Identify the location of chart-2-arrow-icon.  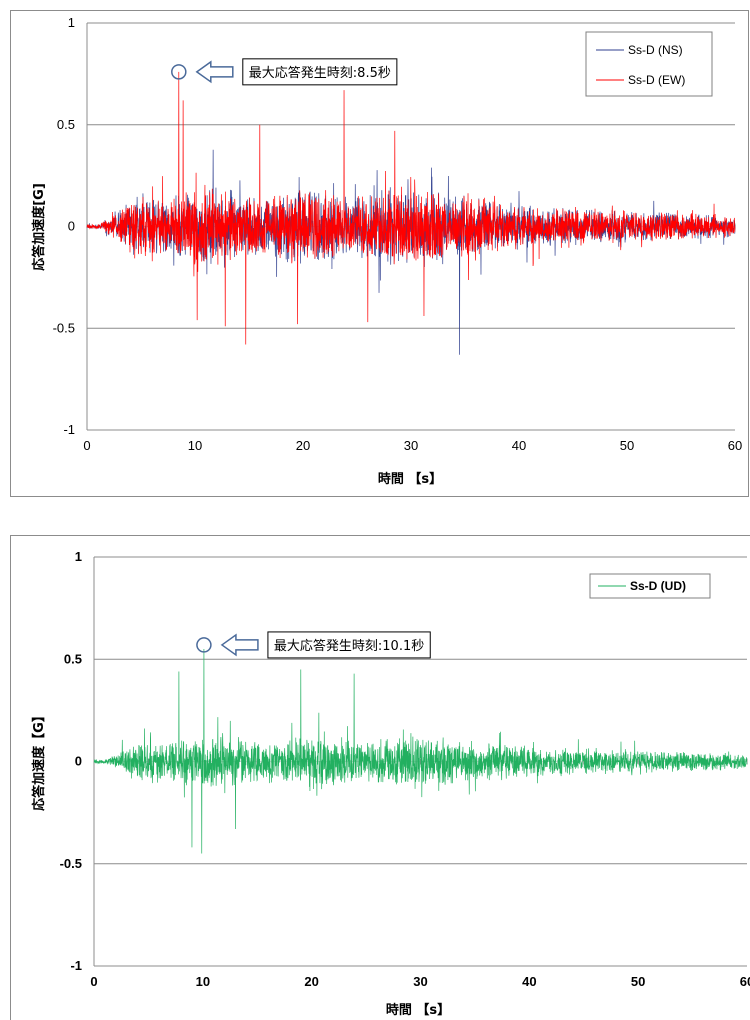
(239, 645).